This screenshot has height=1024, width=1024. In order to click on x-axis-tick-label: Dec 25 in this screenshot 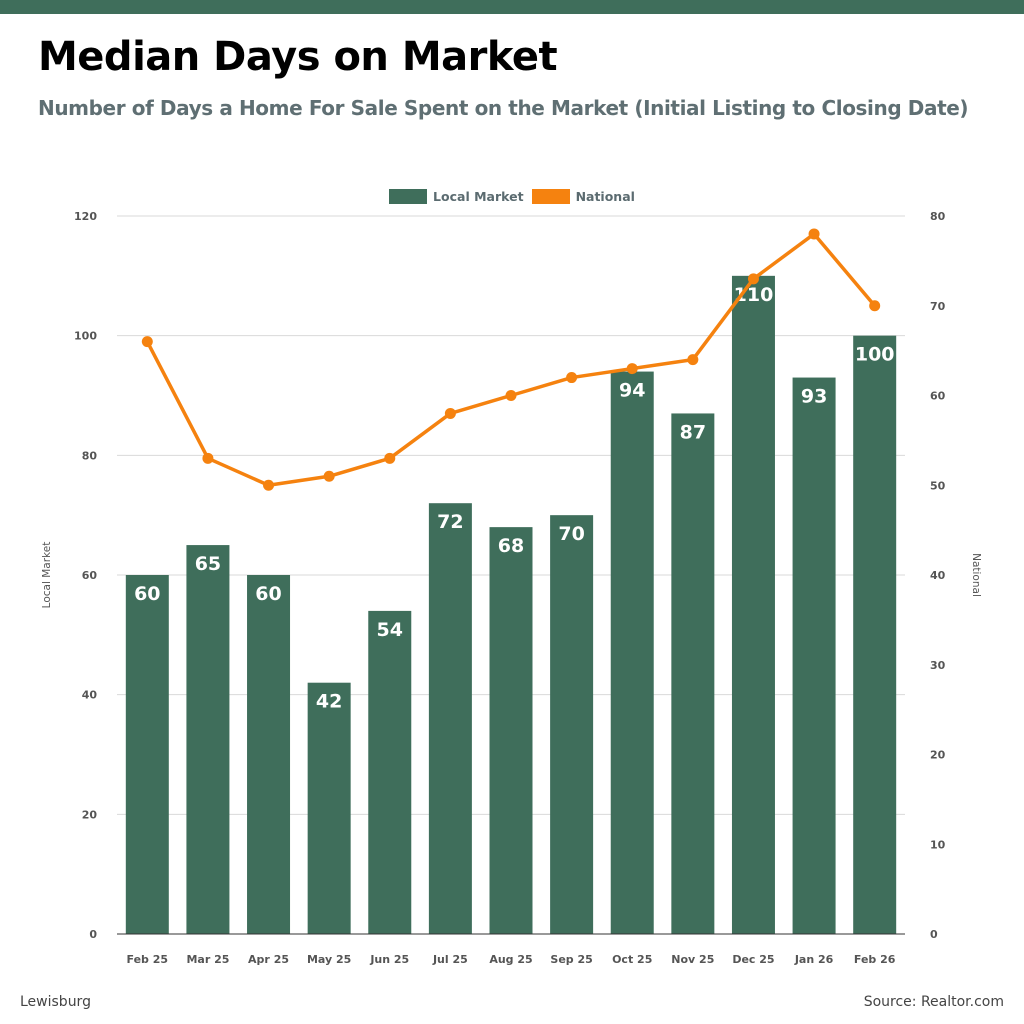, I will do `click(753, 959)`.